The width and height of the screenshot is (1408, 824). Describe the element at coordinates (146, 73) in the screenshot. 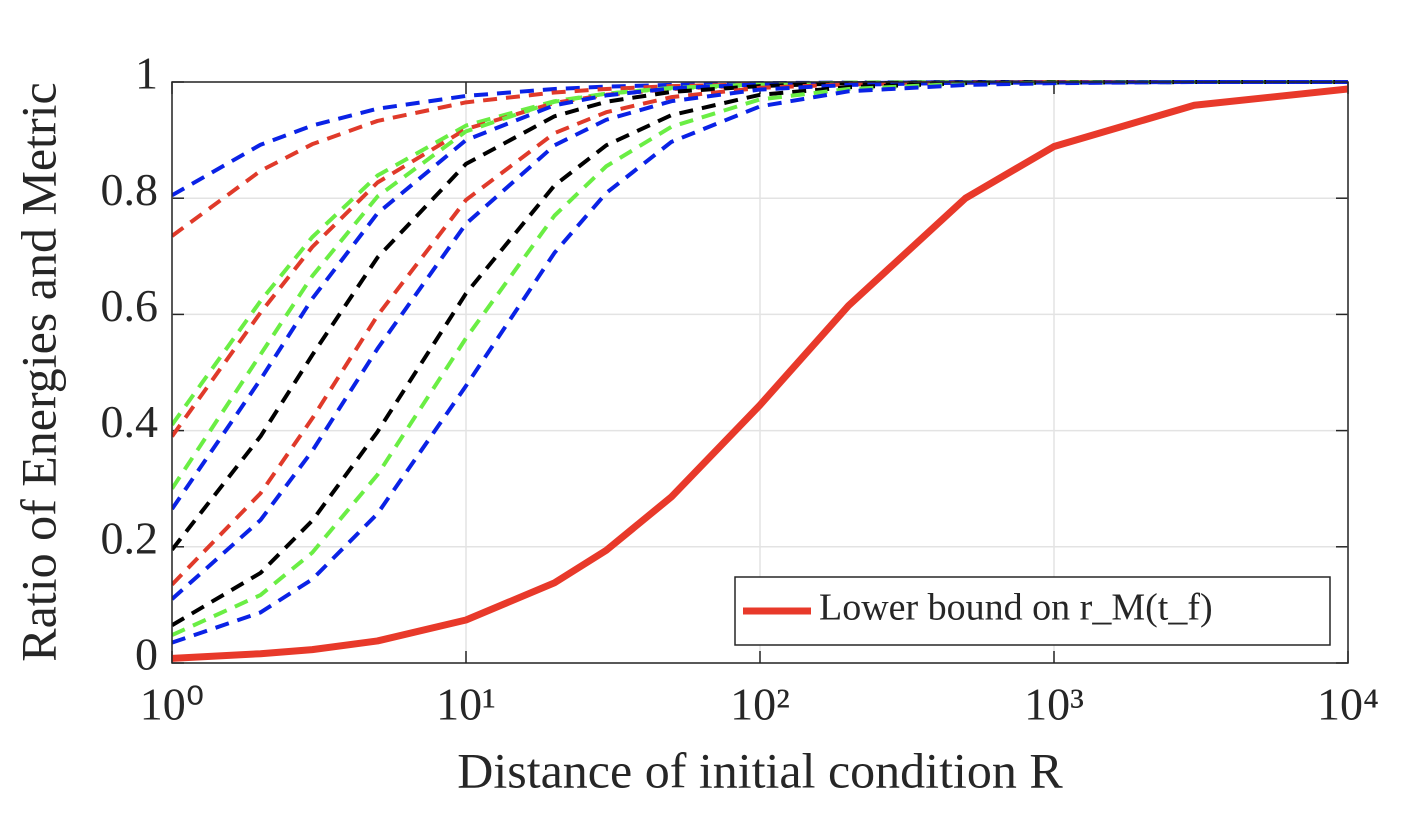

I see `y-tick-label: 1` at that location.